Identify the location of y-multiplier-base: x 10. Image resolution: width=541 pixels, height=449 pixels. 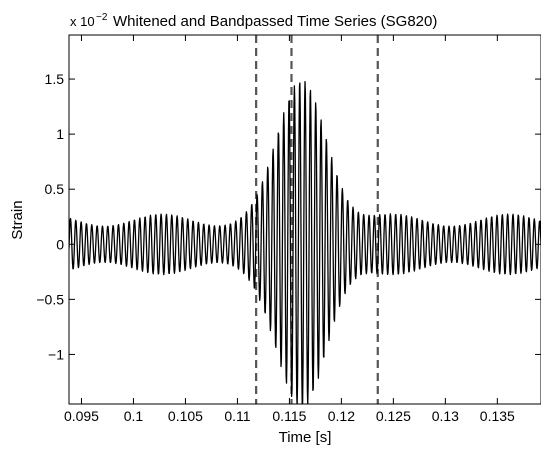
(82, 21).